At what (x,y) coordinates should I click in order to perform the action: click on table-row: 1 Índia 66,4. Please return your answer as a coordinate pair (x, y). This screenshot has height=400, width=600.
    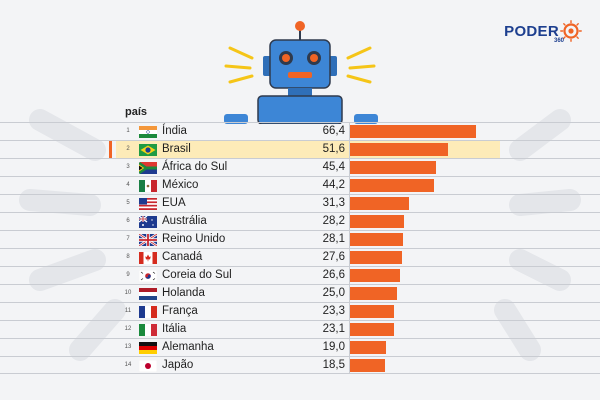
    Looking at the image, I should click on (300, 131).